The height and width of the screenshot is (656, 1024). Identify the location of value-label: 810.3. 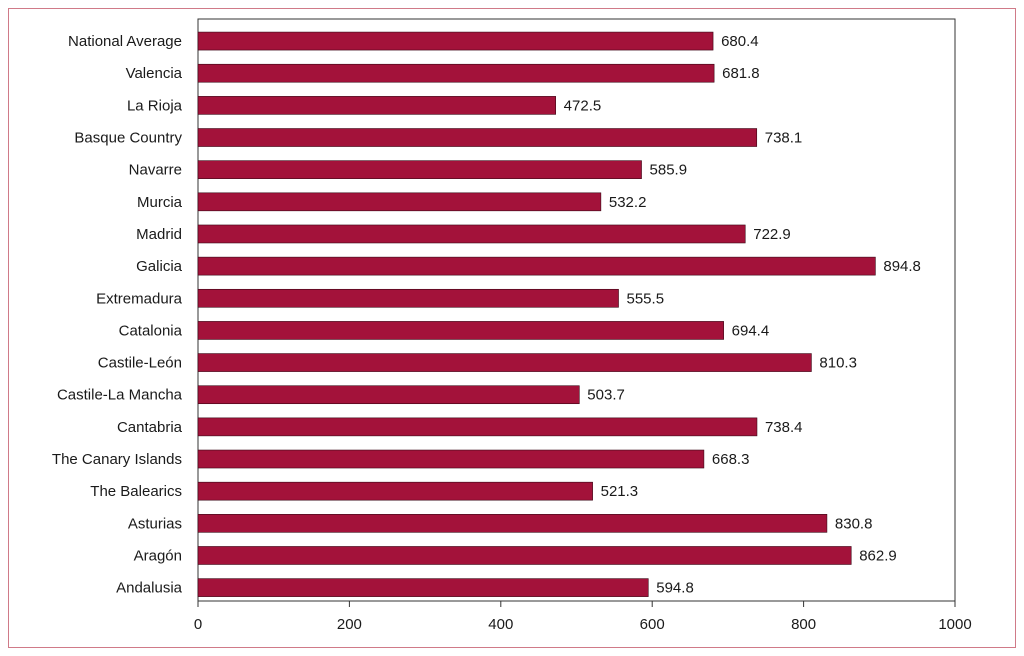
(838, 363).